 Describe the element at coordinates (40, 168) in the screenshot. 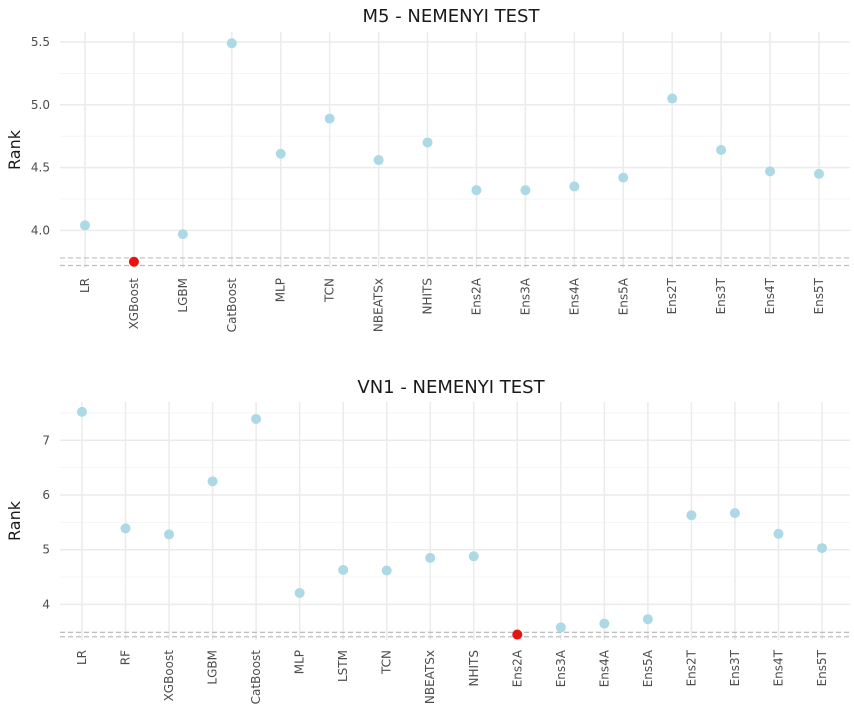

I see `y-tick-label: 4.5` at that location.